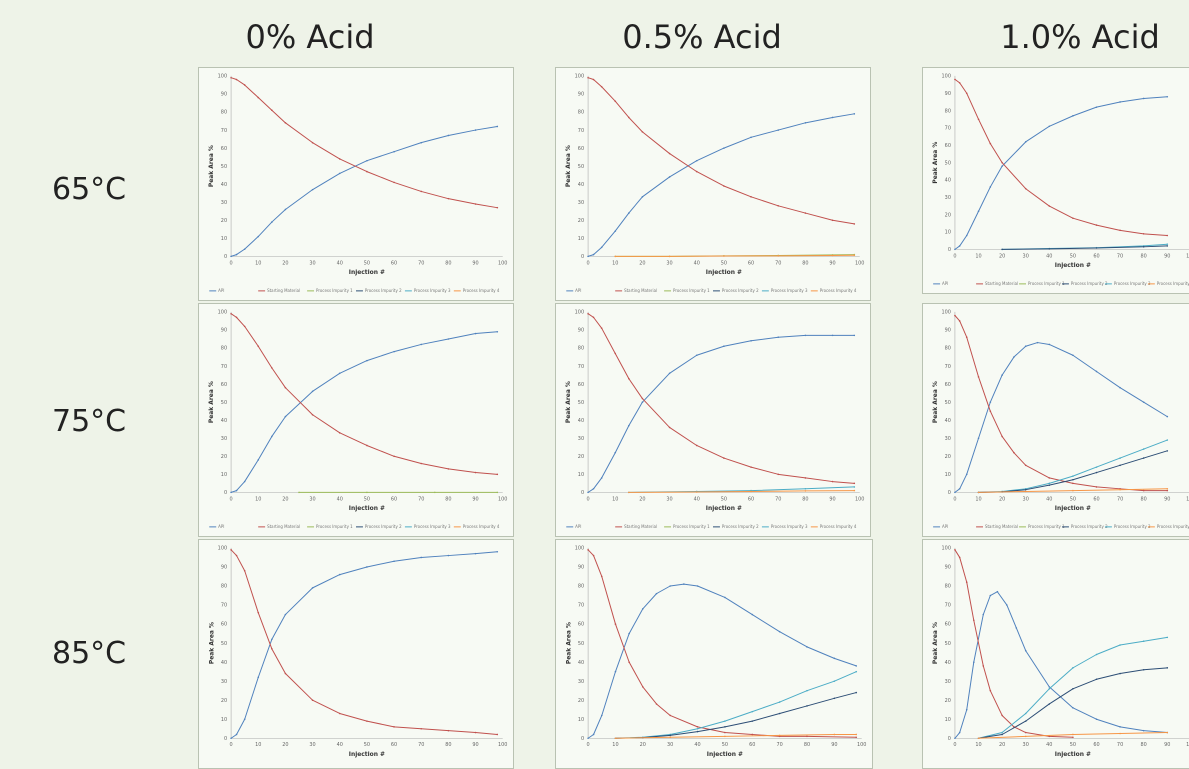  Describe the element at coordinates (581, 349) in the screenshot. I see `y-tick-label: 80` at that location.